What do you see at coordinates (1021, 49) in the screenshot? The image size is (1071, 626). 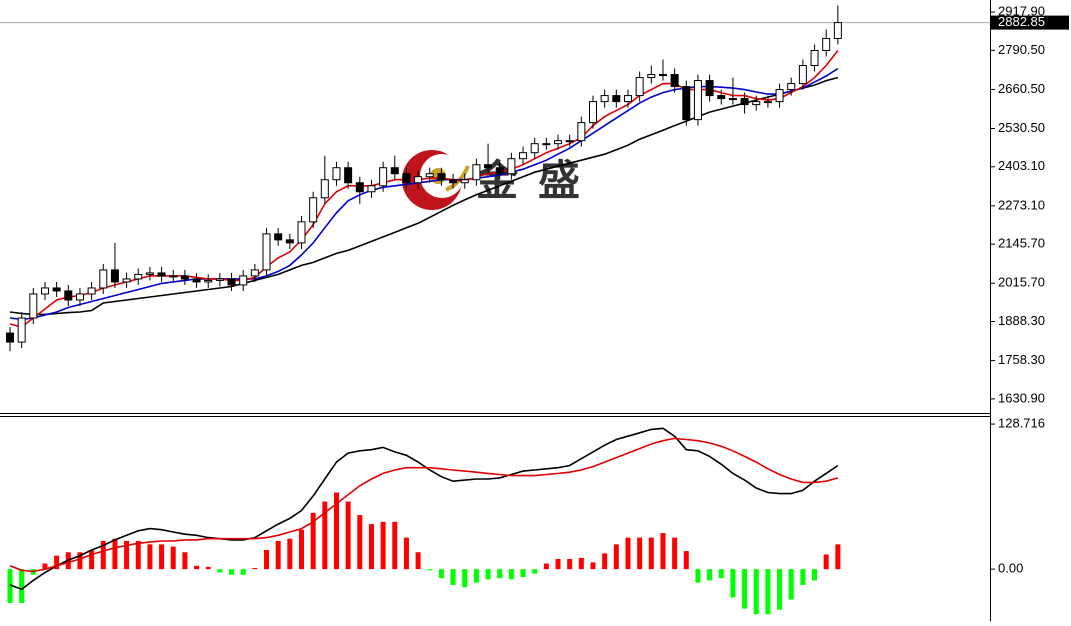 I see `y-tick-label: 2790.50` at bounding box center [1021, 49].